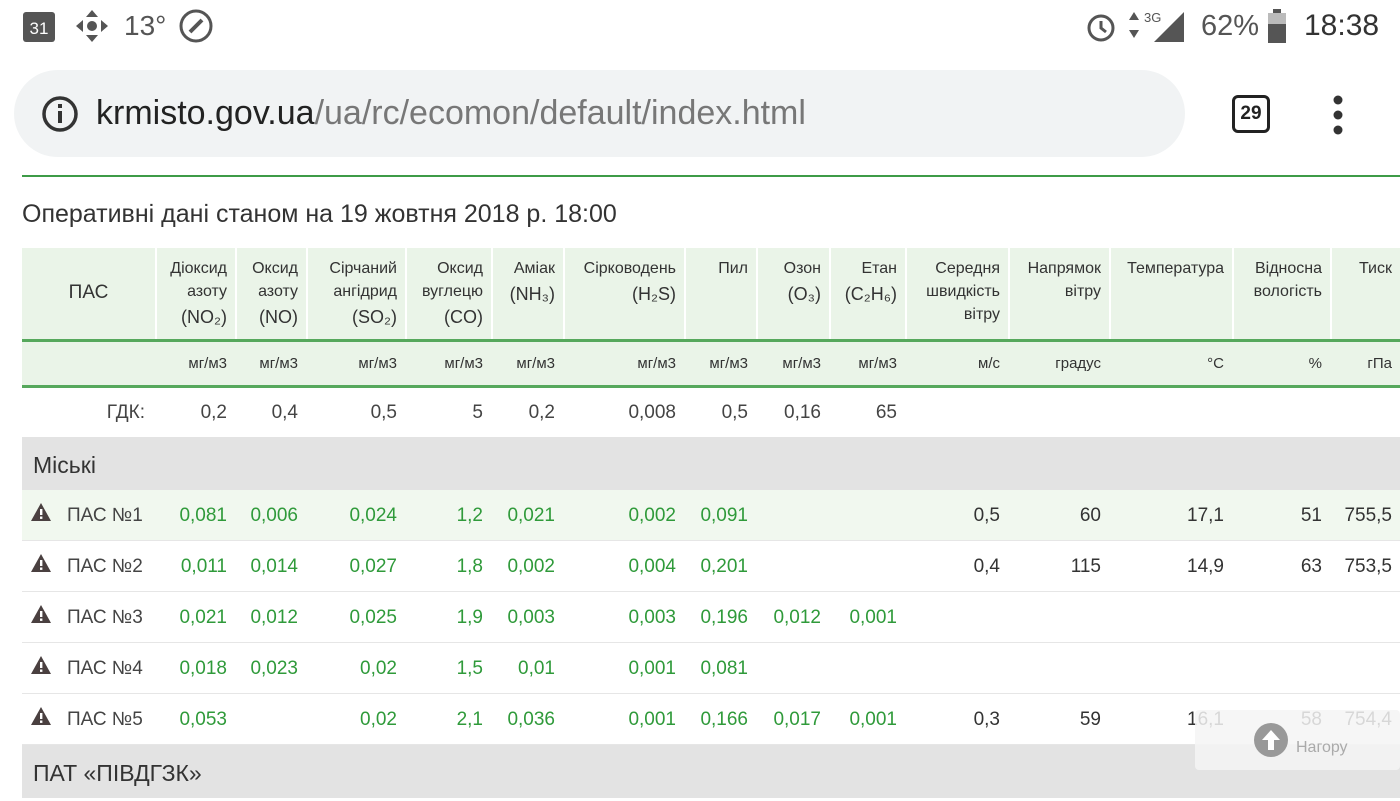 Image resolution: width=1400 pixels, height=801 pixels. Describe the element at coordinates (1175, 268) in the screenshot. I see `column-name: Температура` at that location.